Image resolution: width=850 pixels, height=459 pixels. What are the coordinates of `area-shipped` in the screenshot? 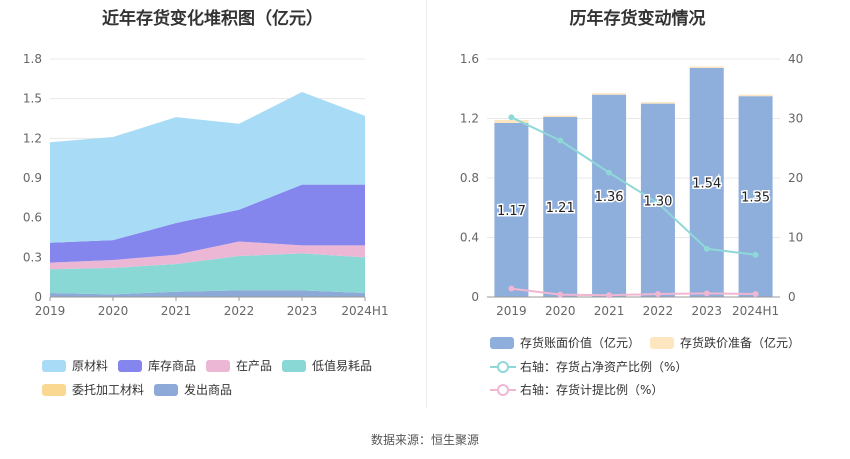 It's located at (207, 293).